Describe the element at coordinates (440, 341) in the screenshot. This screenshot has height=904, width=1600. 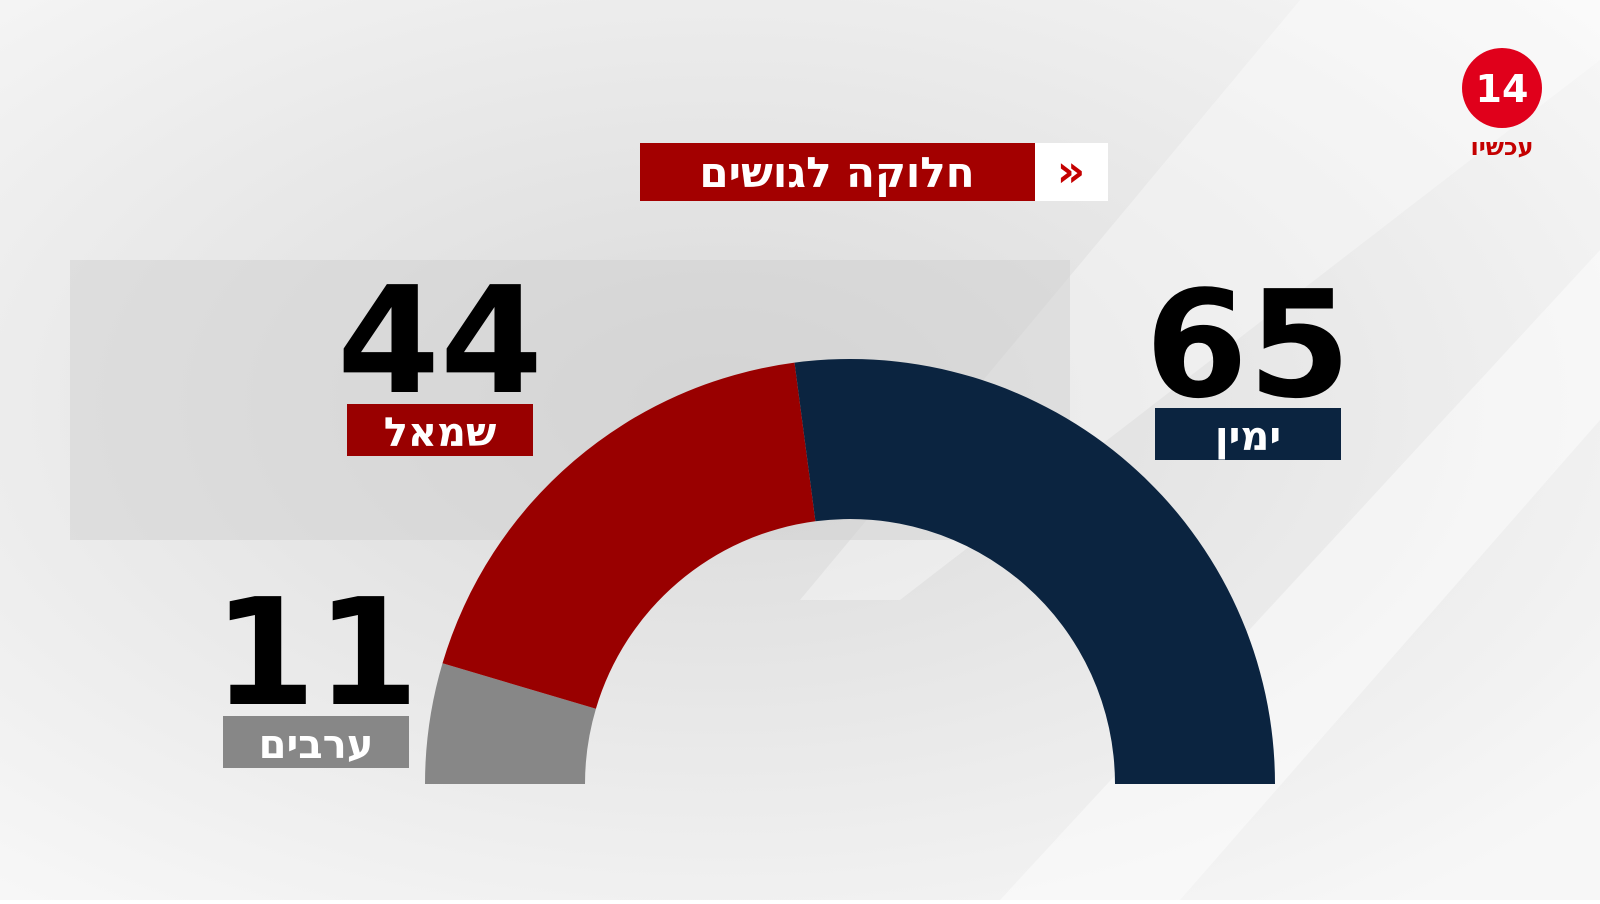
I see `value-label: 44` at that location.